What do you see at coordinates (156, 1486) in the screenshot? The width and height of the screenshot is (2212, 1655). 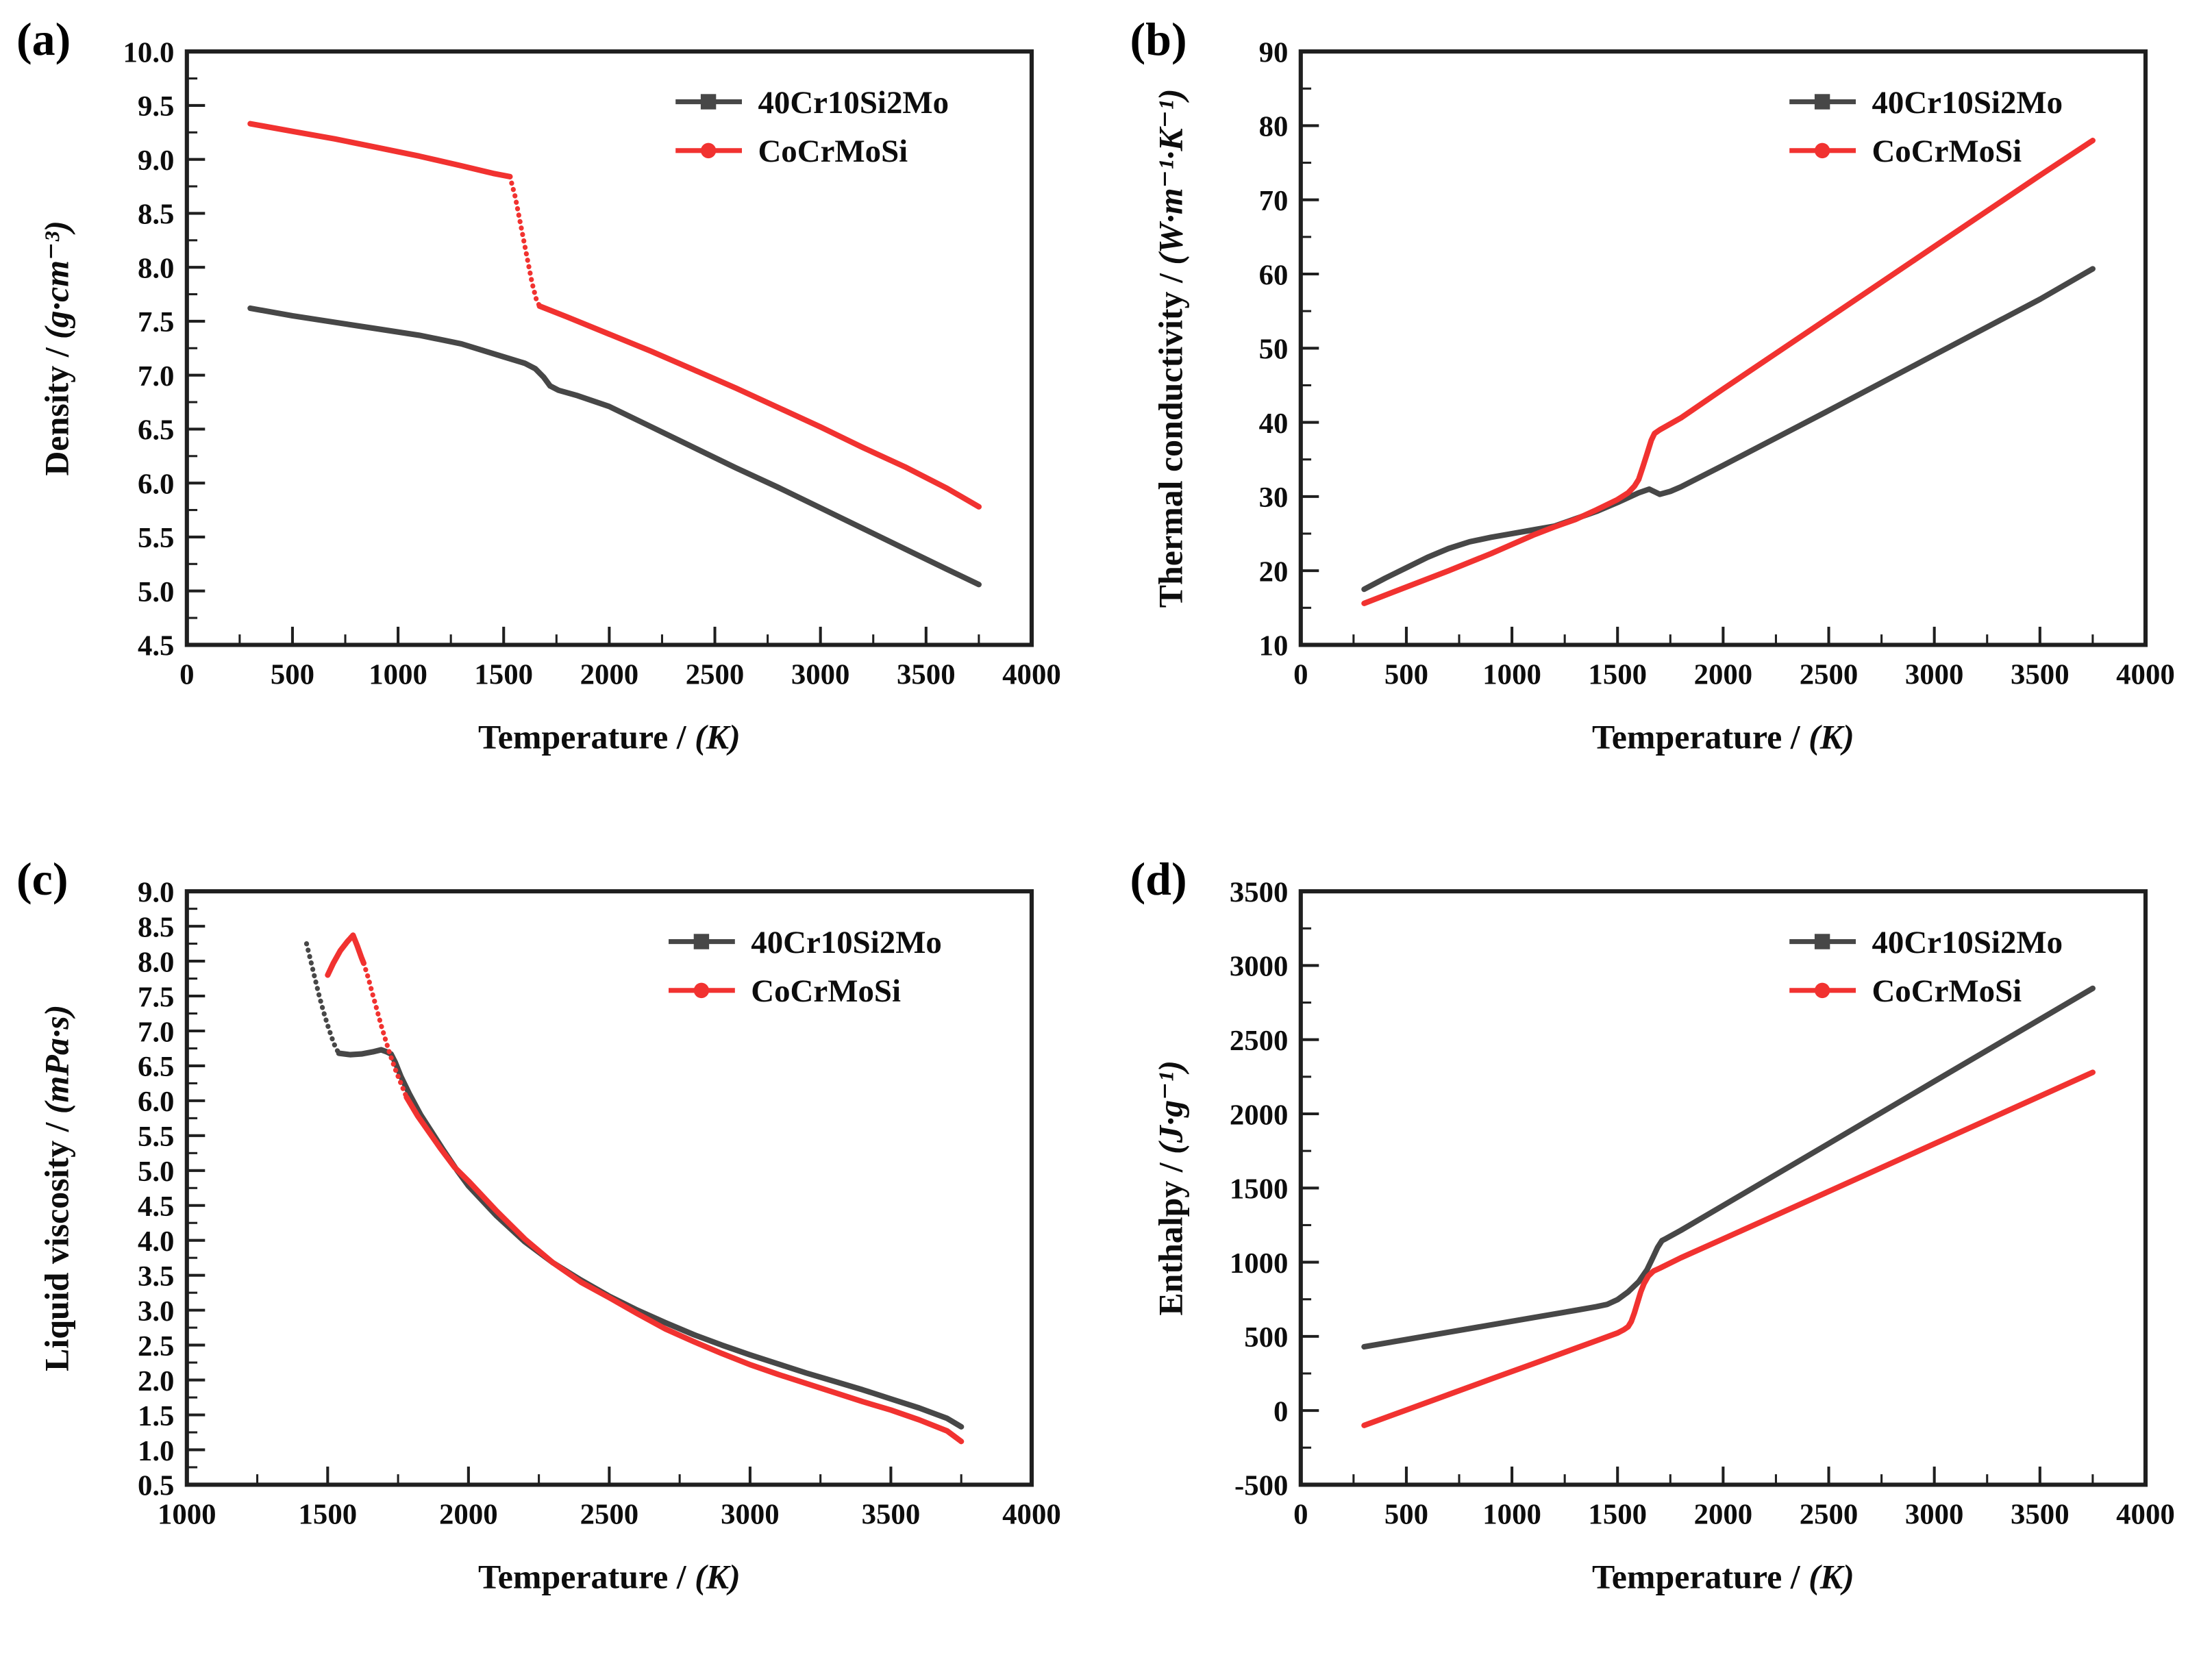 I see `y-tick-label: 0.5` at bounding box center [156, 1486].